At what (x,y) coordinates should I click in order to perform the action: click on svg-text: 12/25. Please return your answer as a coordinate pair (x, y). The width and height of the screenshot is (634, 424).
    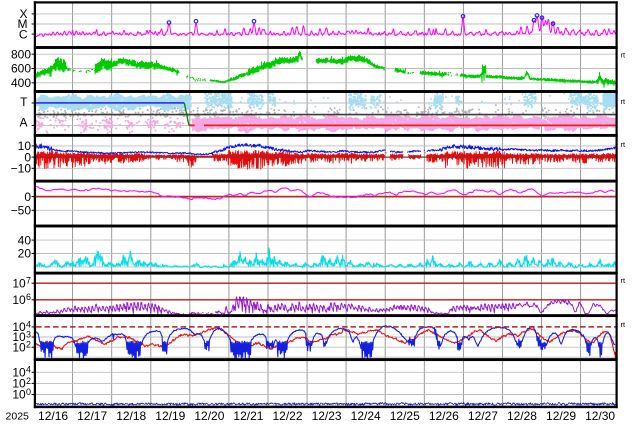
    Looking at the image, I should click on (405, 416).